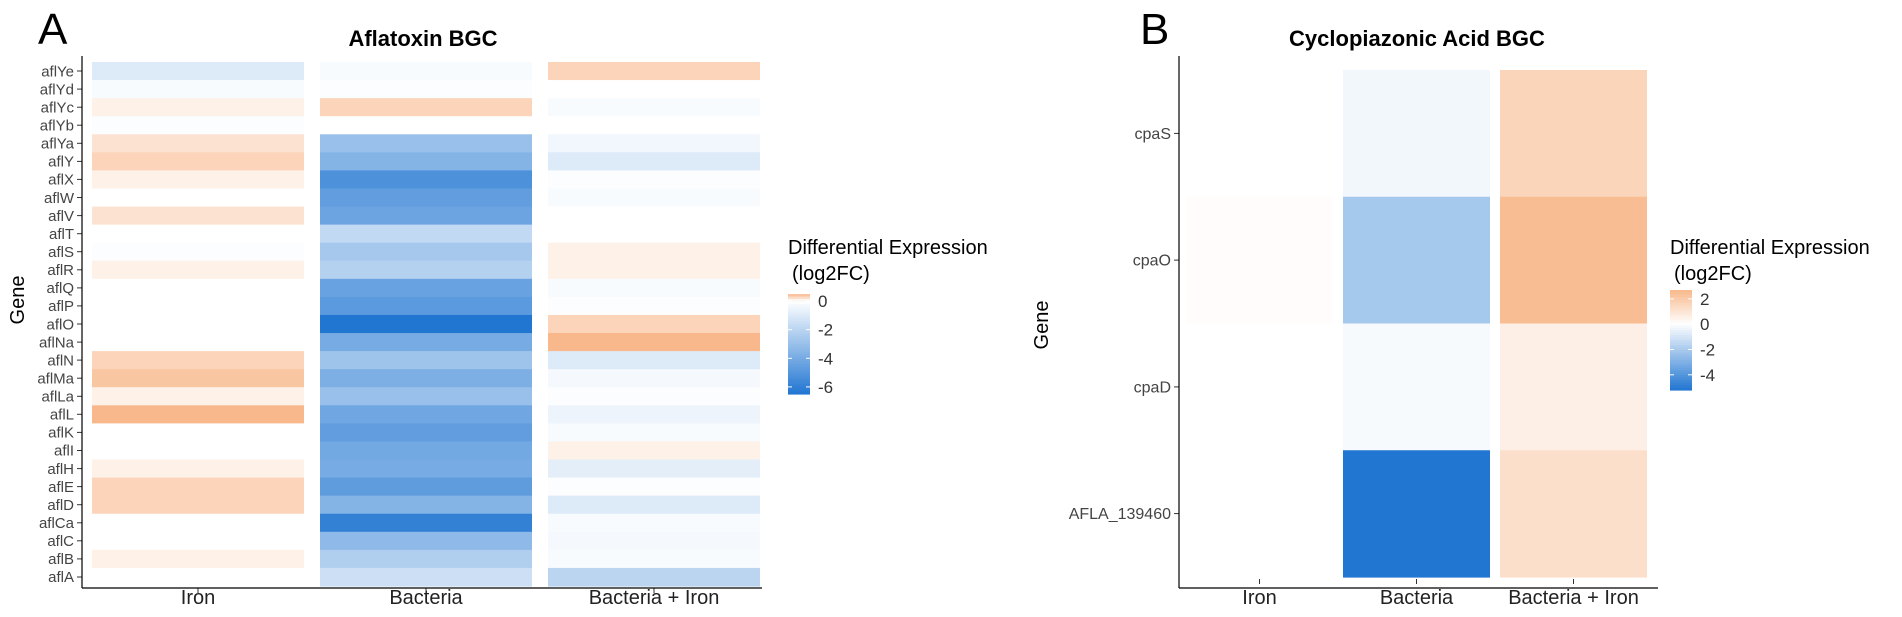 Image resolution: width=1902 pixels, height=617 pixels. Describe the element at coordinates (60, 505) in the screenshot. I see `y-tick-label: aflD` at that location.